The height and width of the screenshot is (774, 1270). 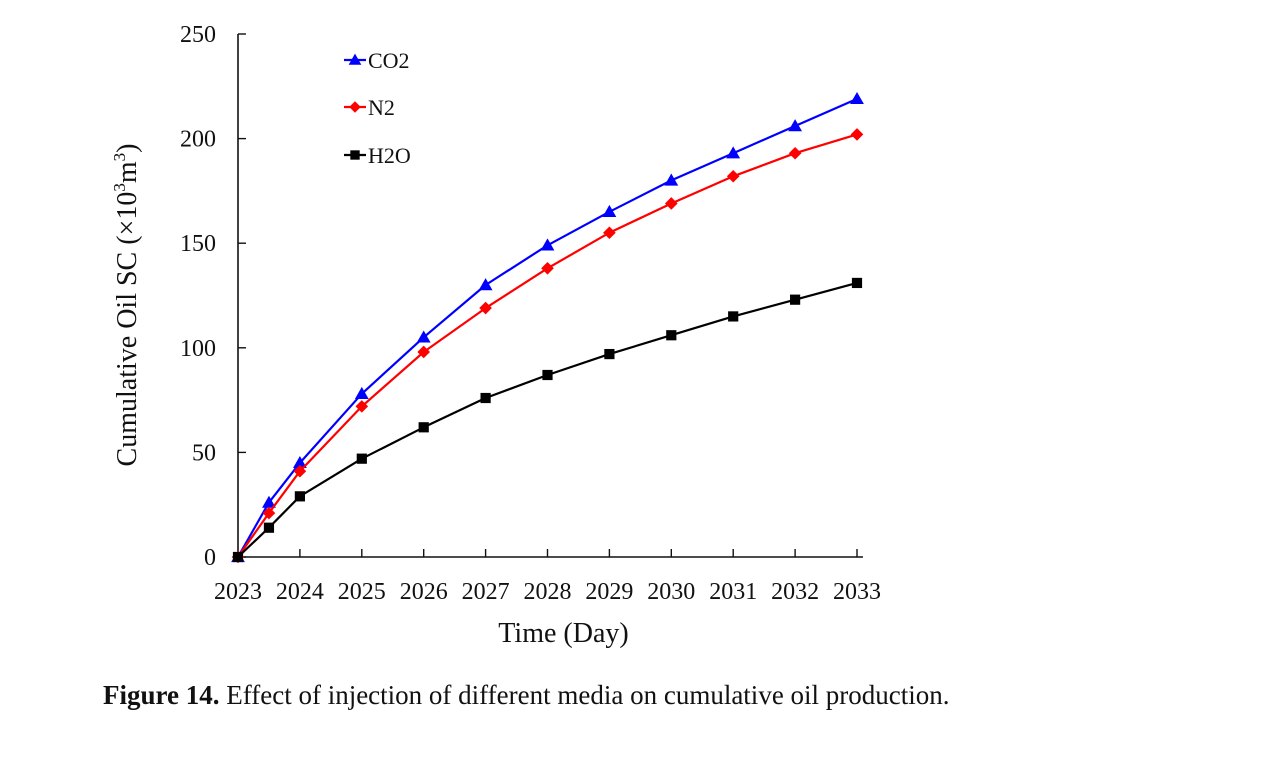 I want to click on x-tick-label: 2032, so click(x=795, y=592).